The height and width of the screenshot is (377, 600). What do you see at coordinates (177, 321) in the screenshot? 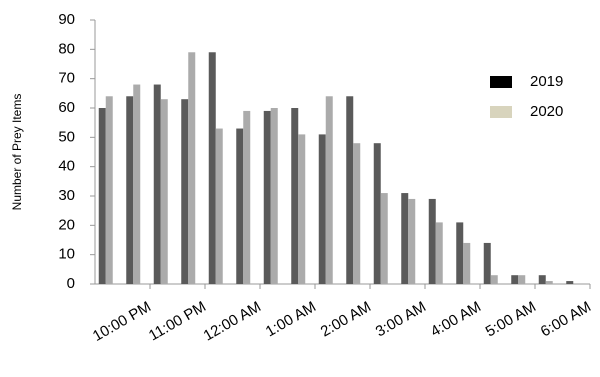
I see `x-tick-label: 11:00 PM` at bounding box center [177, 321].